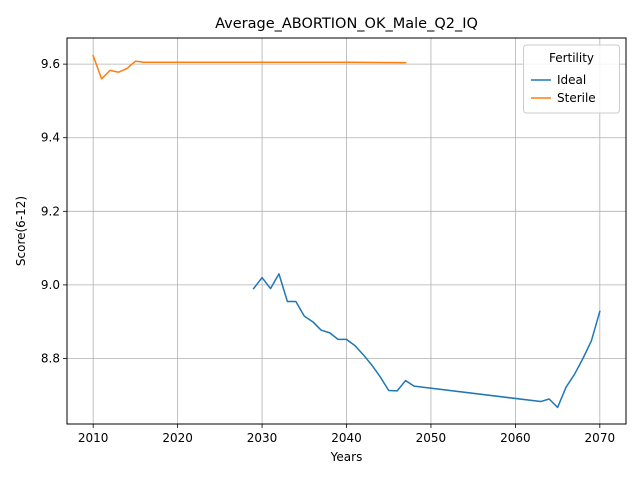 This screenshot has width=640, height=480. I want to click on legend-box, so click(571, 79).